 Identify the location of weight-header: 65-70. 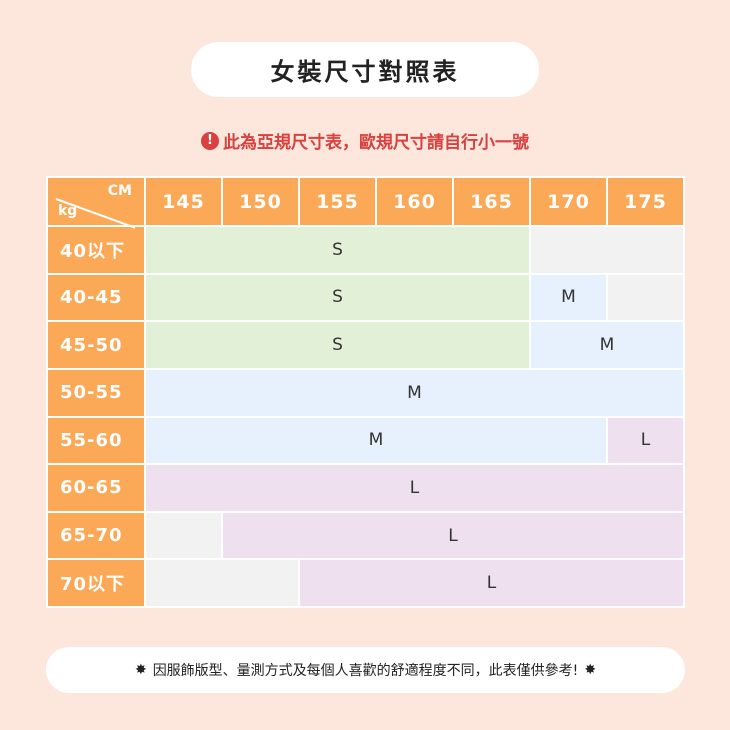
(96, 535).